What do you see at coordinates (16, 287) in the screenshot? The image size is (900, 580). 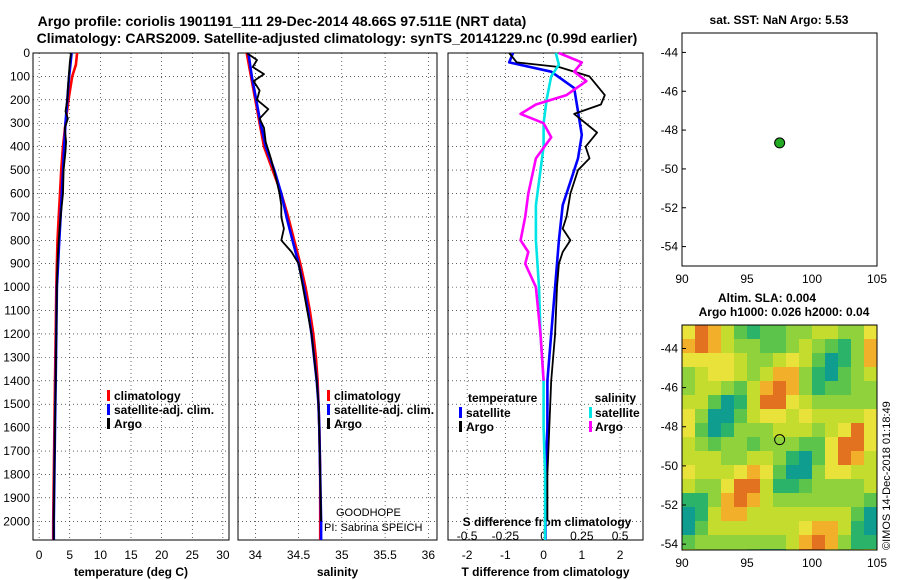 I see `depth-tick-label: 1000` at bounding box center [16, 287].